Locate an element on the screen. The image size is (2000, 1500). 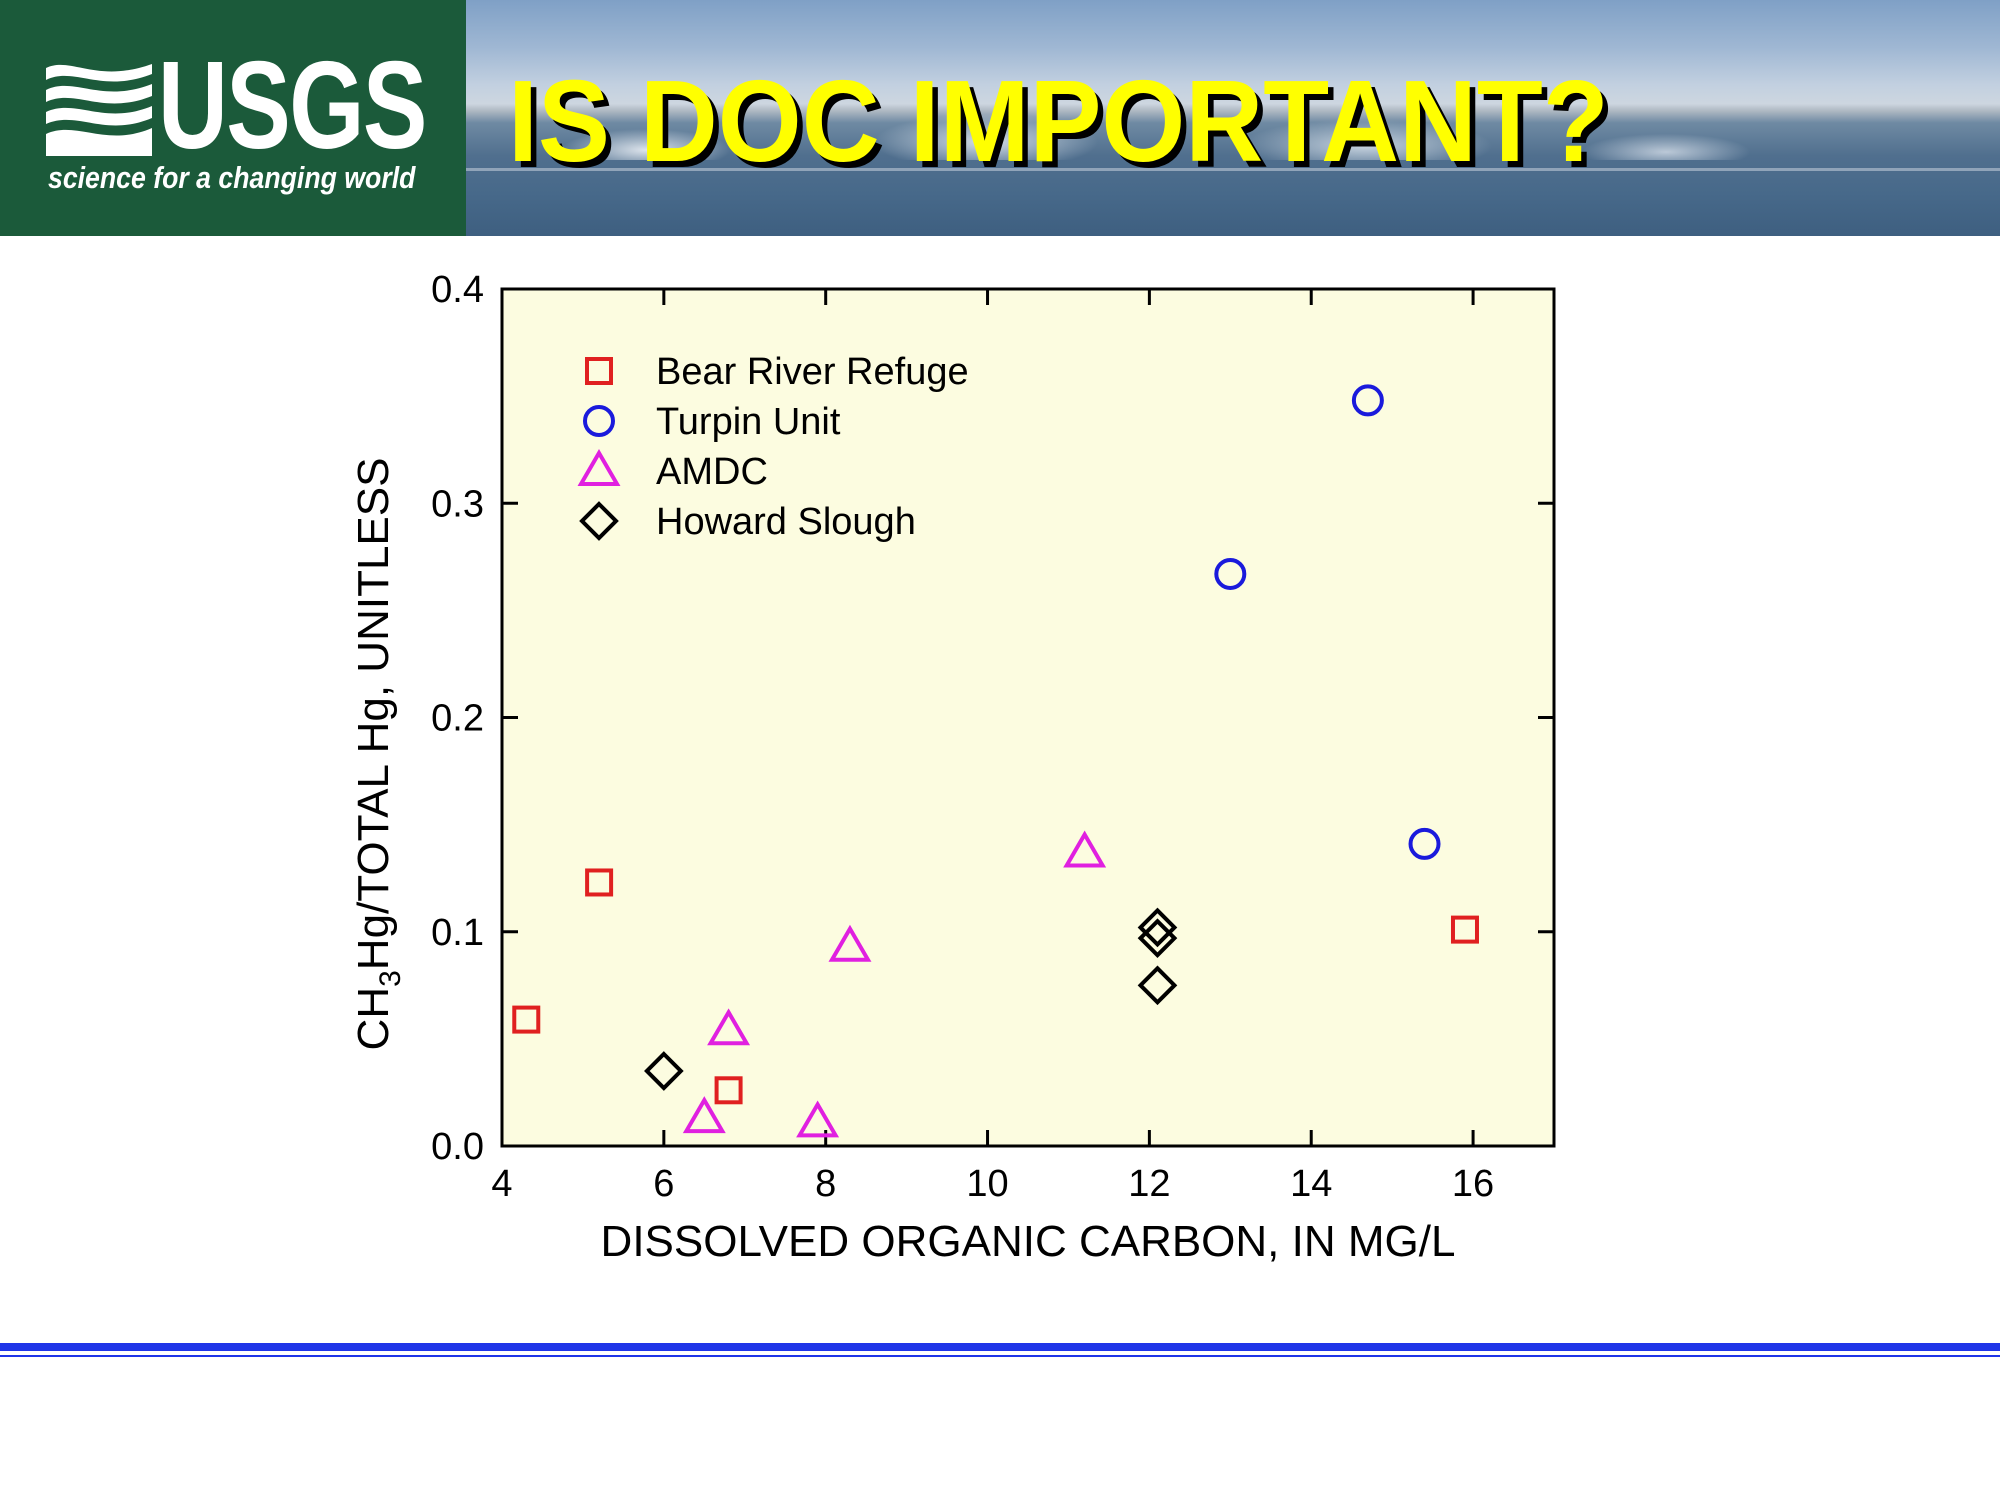
usgs-tagline: science for a changing world is located at coordinates (232, 177).